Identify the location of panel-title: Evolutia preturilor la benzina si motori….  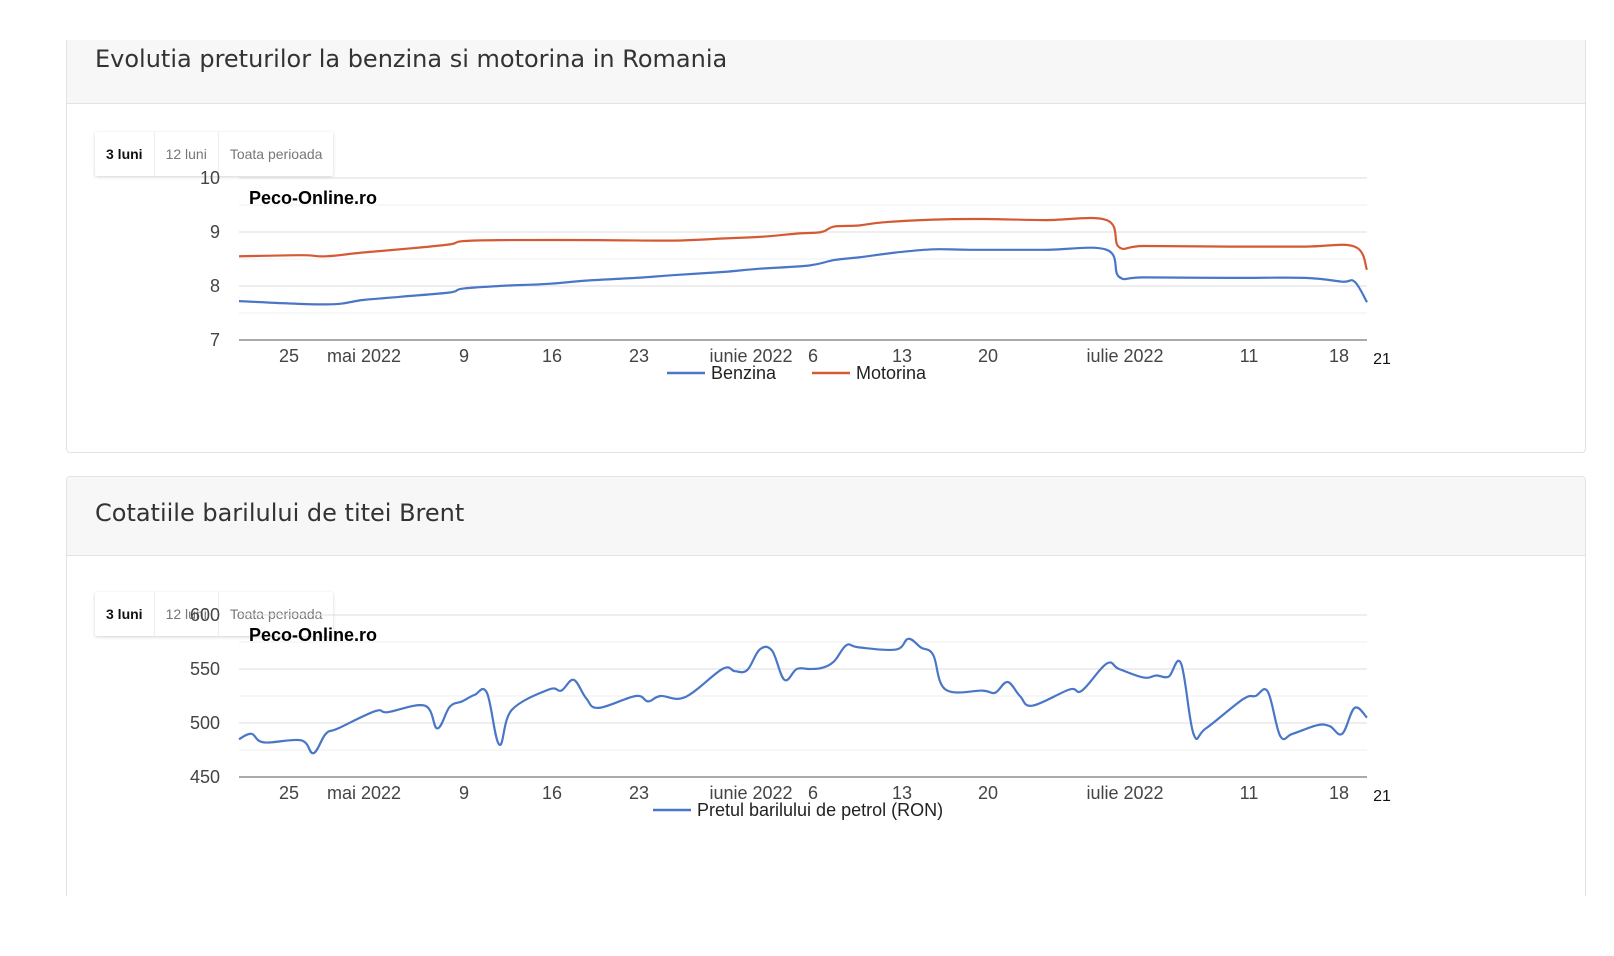
(411, 59).